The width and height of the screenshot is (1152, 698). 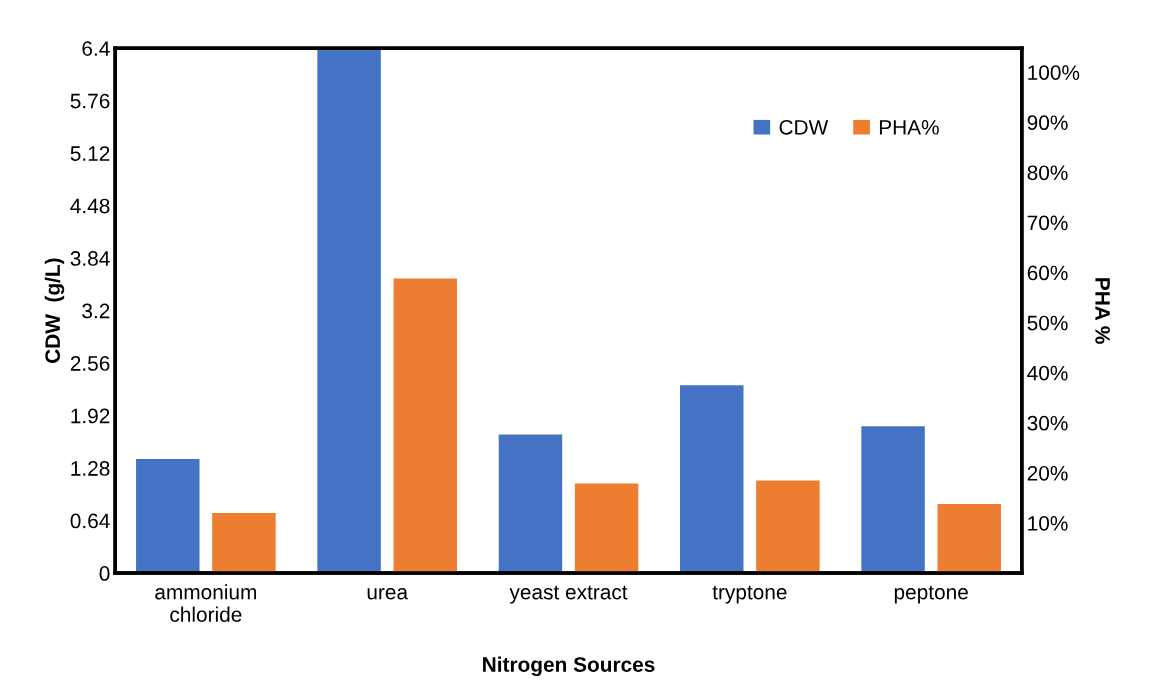 What do you see at coordinates (90, 521) in the screenshot?
I see `y-tick-label: 0.64` at bounding box center [90, 521].